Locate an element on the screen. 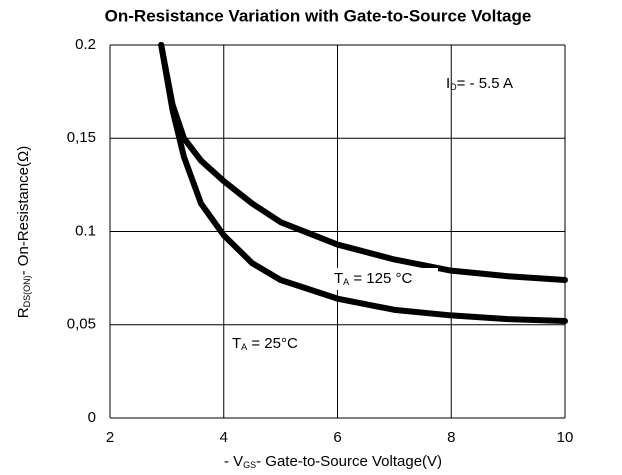 Image resolution: width=622 pixels, height=475 pixels. y-tick-label: 0,15 is located at coordinates (81, 137).